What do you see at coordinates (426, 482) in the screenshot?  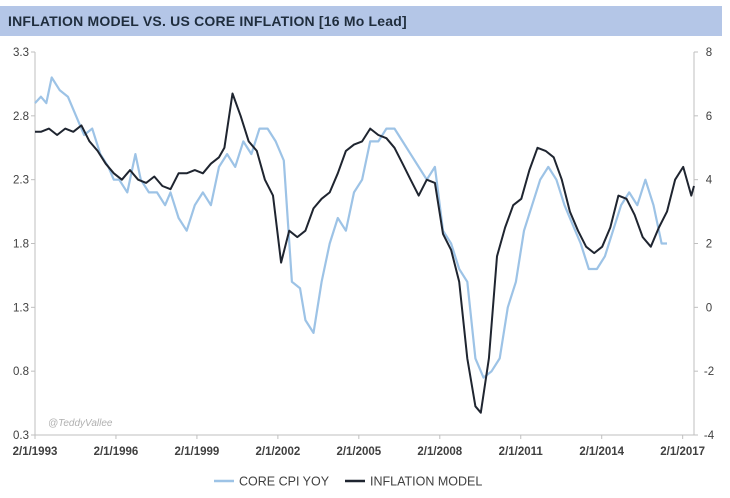 I see `legend-label: INFLATION MODEL` at bounding box center [426, 482].